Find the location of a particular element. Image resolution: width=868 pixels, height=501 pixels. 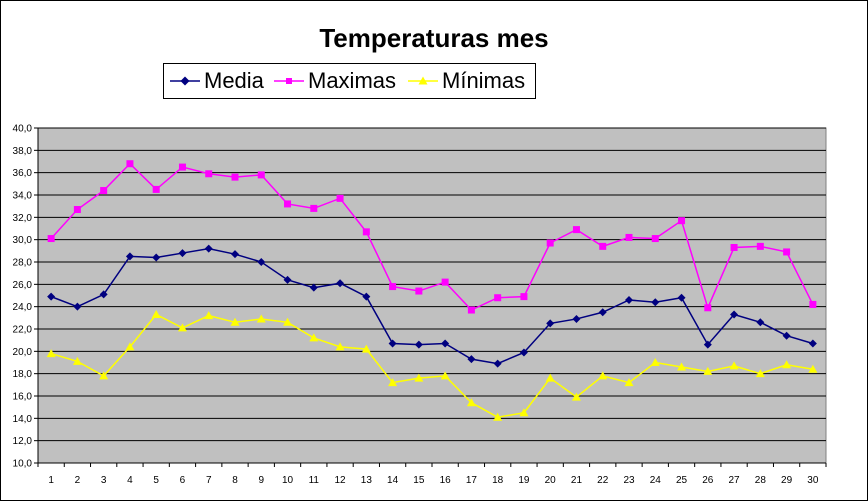

y-tick-label: 24,0 is located at coordinates (23, 307).